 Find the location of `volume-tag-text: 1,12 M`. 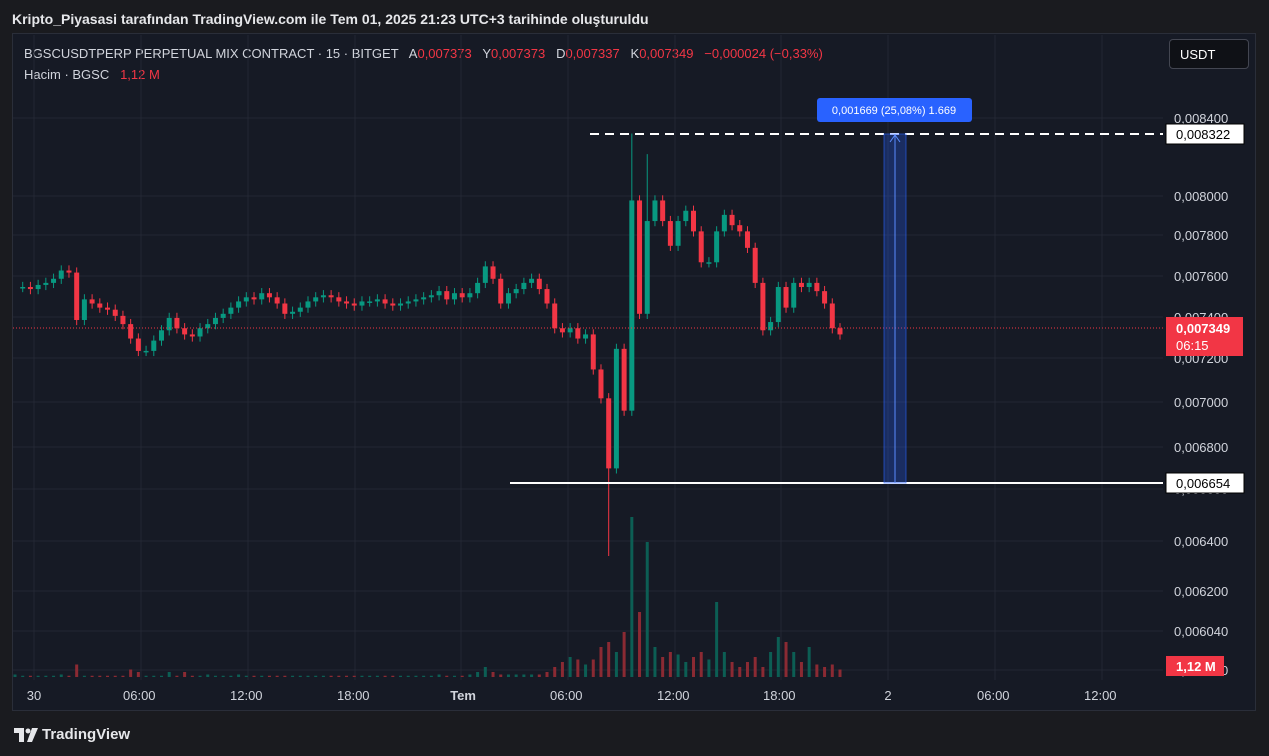

volume-tag-text: 1,12 M is located at coordinates (1196, 666).